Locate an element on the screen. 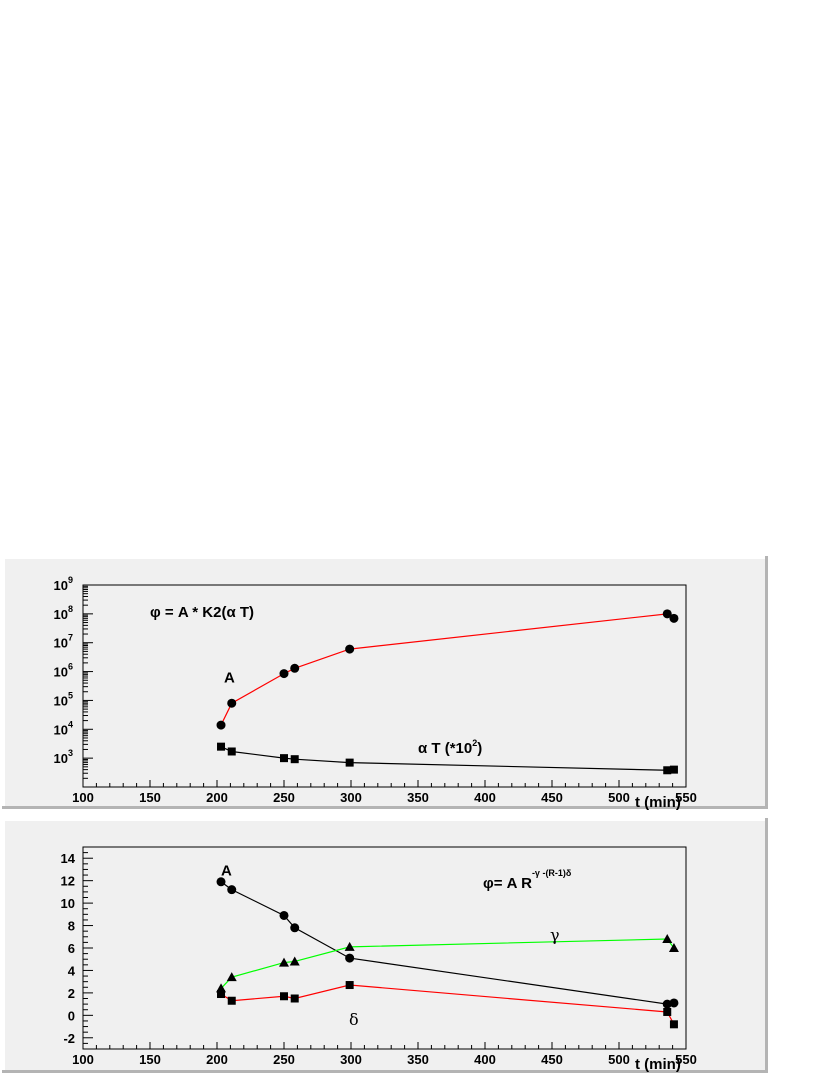  chart-bottom-x-tick-label: 100 is located at coordinates (83, 1059).